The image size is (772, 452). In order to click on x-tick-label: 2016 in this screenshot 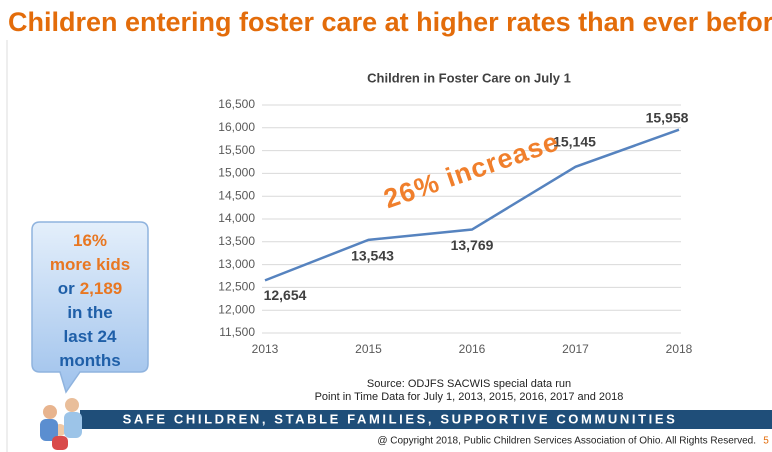, I will do `click(472, 349)`.